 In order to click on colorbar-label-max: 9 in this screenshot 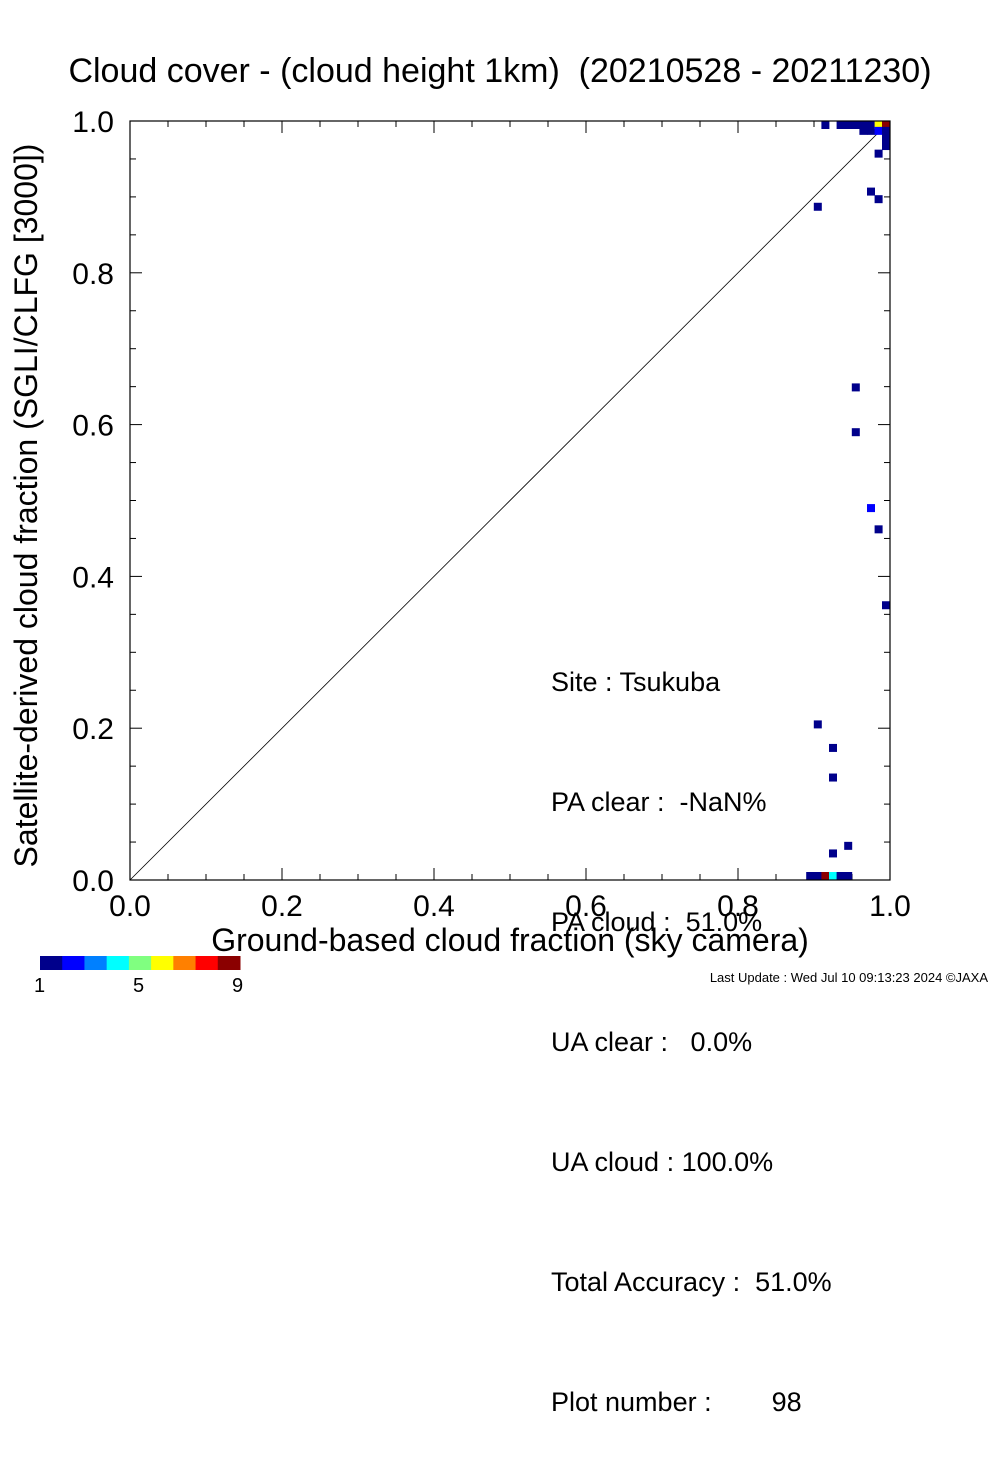, I will do `click(238, 986)`.